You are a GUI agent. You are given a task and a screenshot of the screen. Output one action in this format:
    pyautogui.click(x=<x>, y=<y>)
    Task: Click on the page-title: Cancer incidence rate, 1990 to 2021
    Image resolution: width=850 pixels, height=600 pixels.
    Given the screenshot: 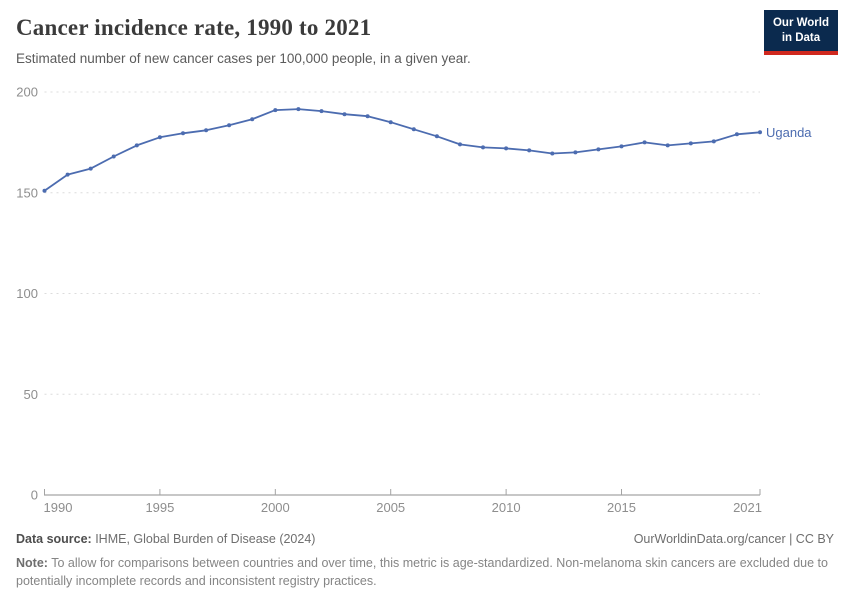 What is the action you would take?
    pyautogui.click(x=194, y=27)
    